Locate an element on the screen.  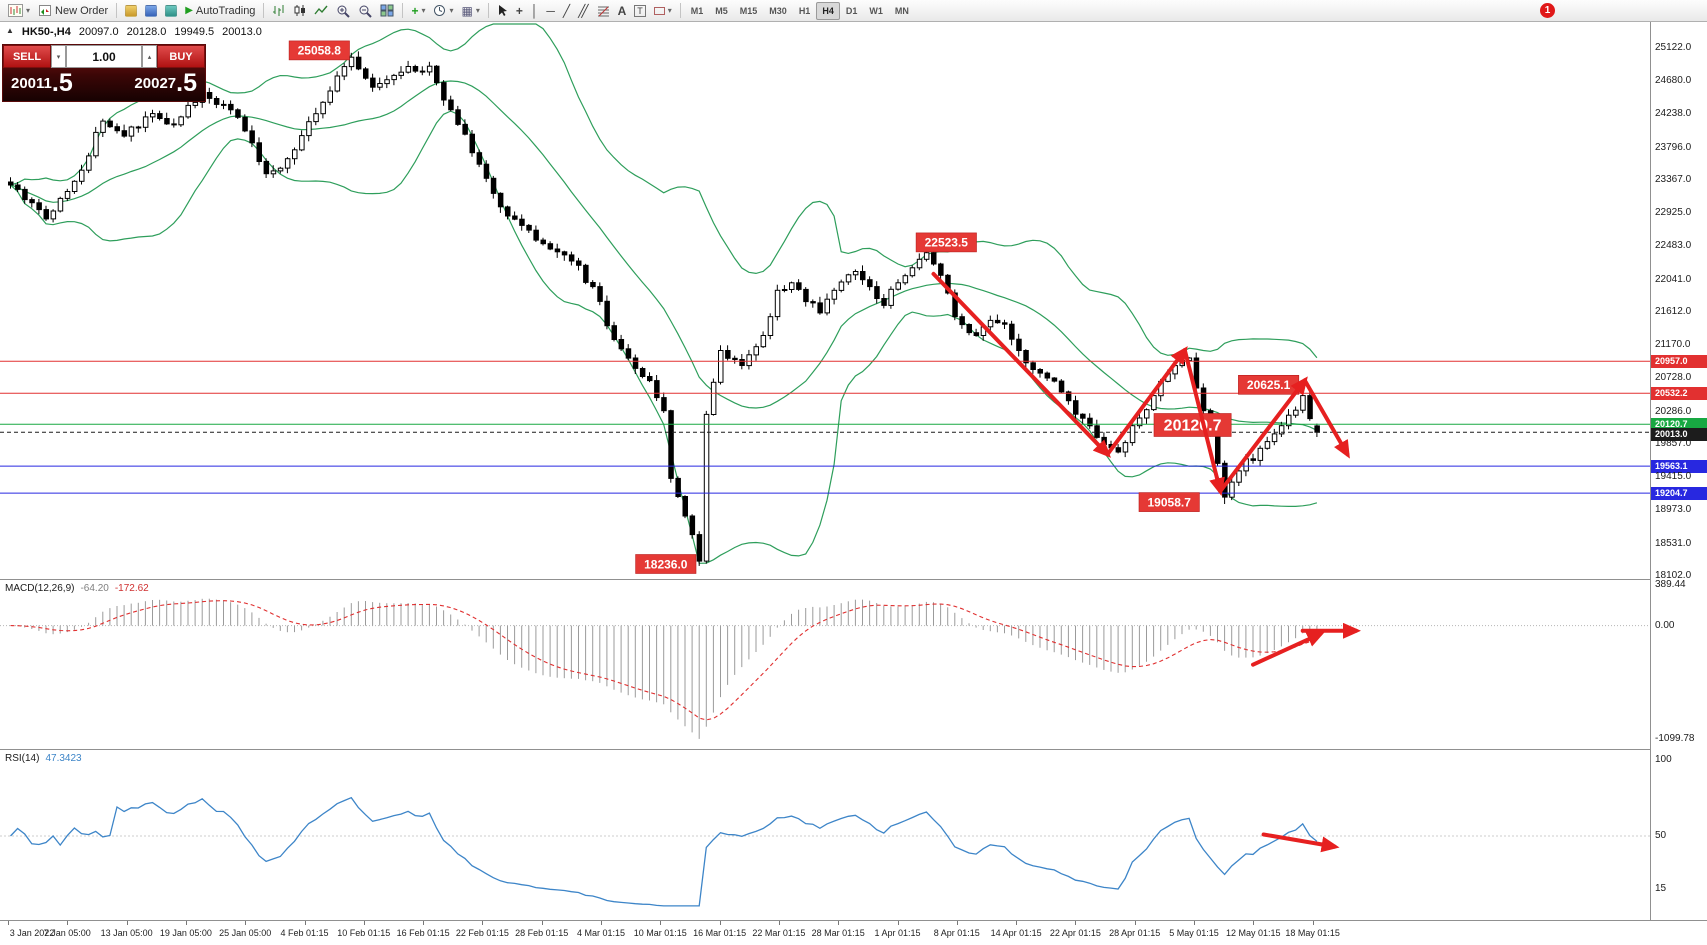
notification-badge: 1 is located at coordinates (1547, 10).